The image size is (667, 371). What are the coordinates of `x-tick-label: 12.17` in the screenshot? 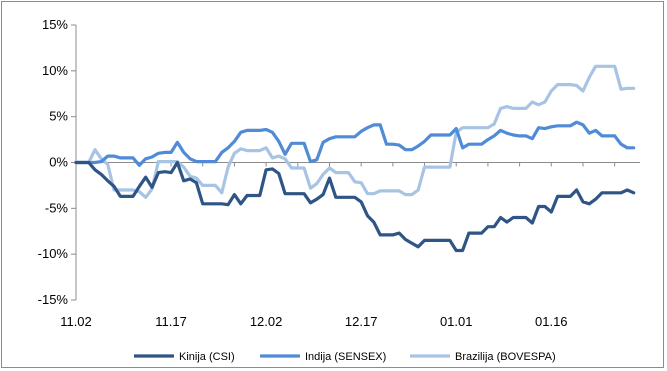 It's located at (361, 321).